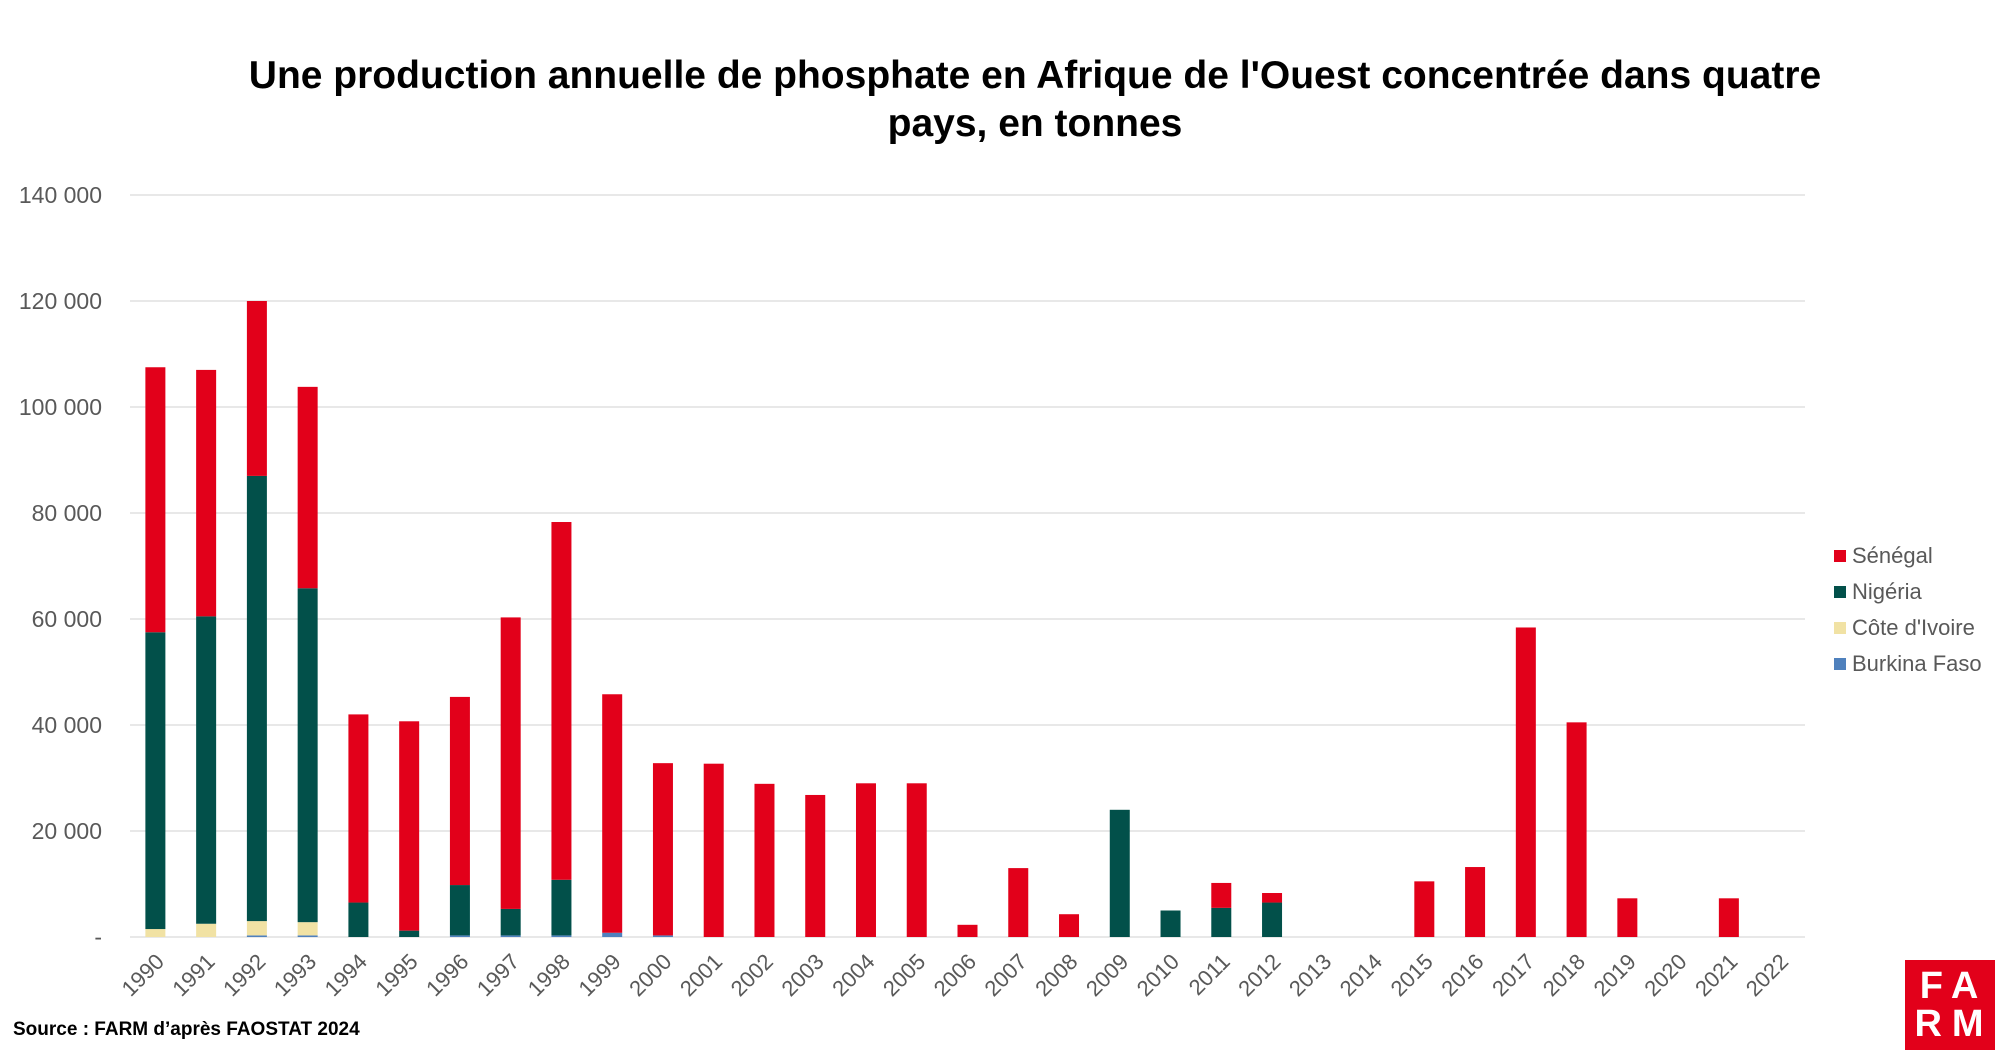  I want to click on bar-segment-s-n-gal-2016, so click(1475, 902).